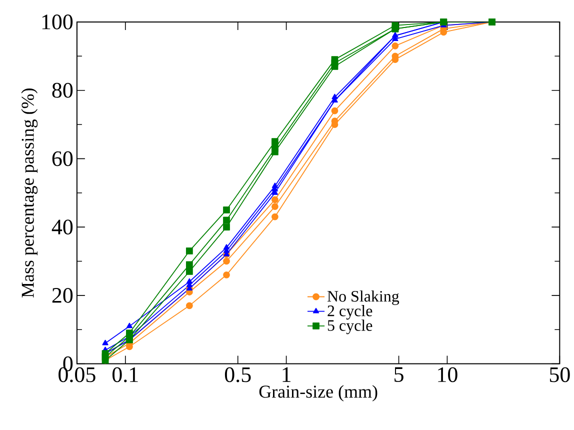  I want to click on x-tick-label: 1, so click(286, 374).